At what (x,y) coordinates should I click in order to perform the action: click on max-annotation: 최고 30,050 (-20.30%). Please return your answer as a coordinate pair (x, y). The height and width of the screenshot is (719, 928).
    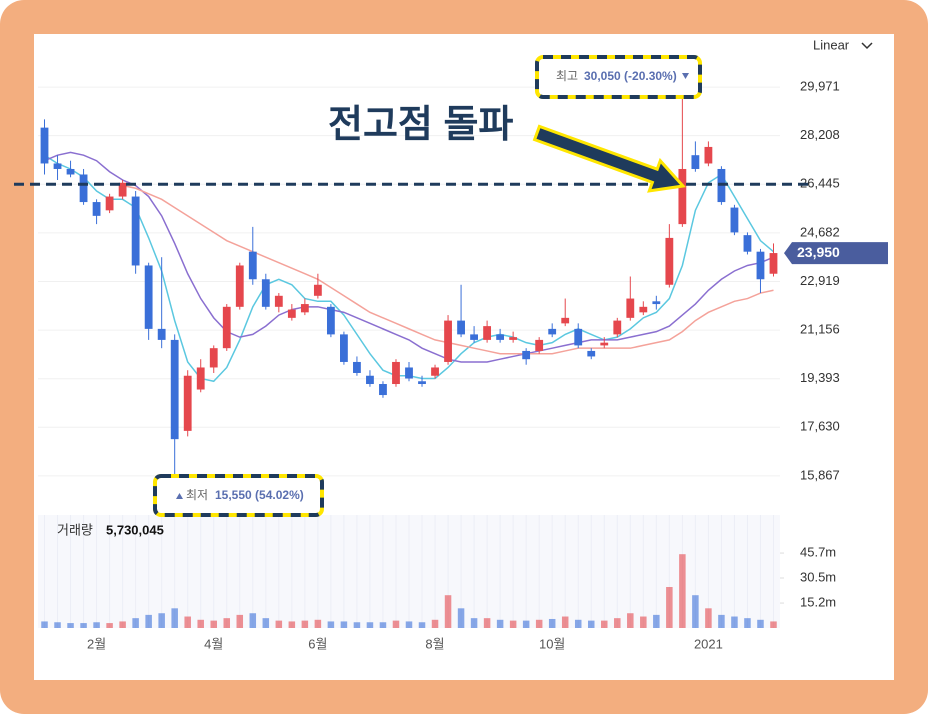
    Looking at the image, I should click on (618, 77).